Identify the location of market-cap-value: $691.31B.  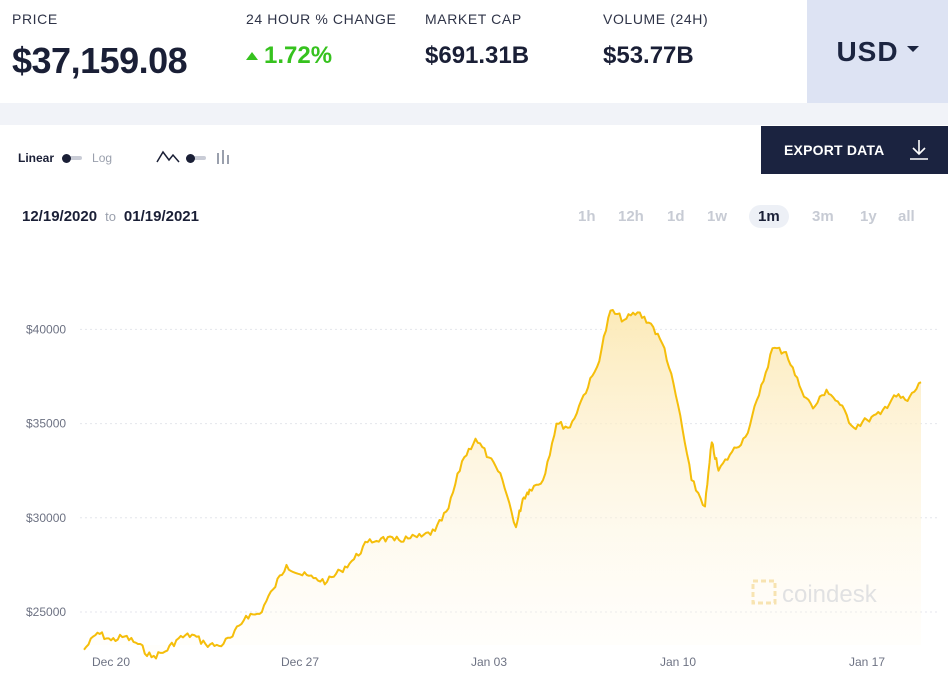
(477, 55).